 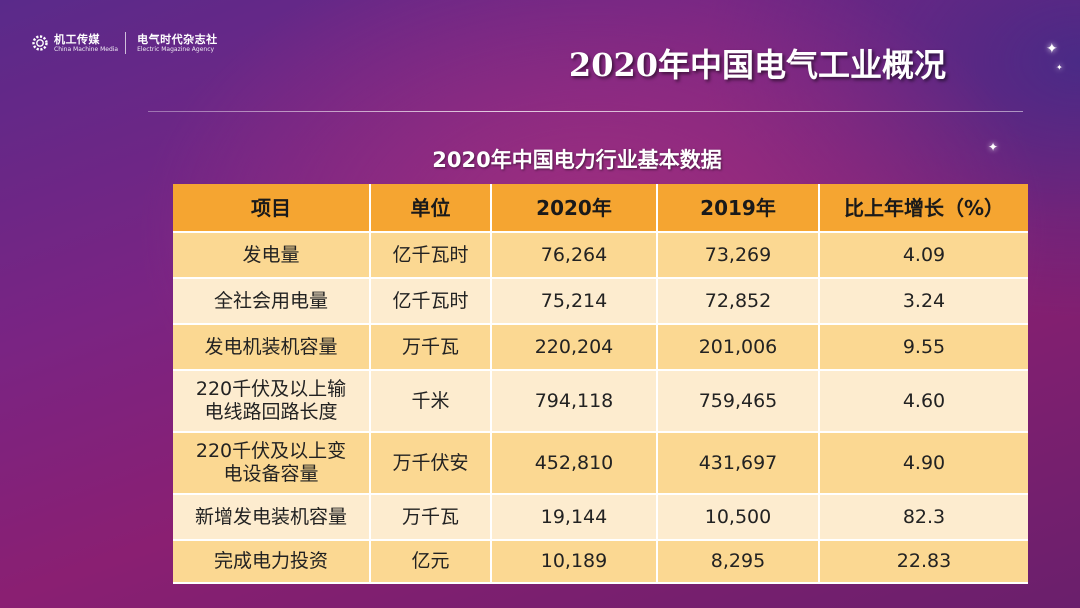 What do you see at coordinates (272, 402) in the screenshot?
I see `table-cell: 220千伏及以上输电线路回路长度` at bounding box center [272, 402].